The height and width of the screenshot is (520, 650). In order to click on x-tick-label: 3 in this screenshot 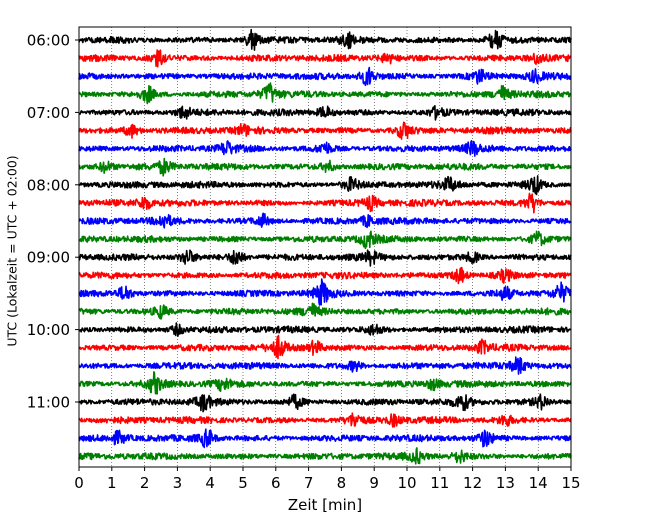, I will do `click(178, 483)`.